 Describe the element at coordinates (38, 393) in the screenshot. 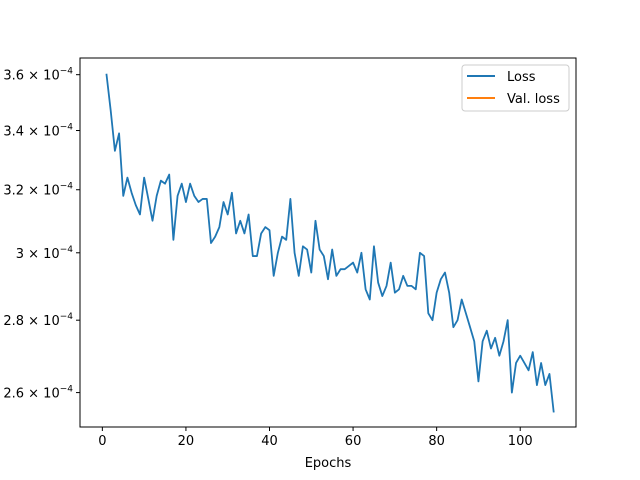

I see `y-tick-label: 2.6 × 10⁻⁴` at that location.